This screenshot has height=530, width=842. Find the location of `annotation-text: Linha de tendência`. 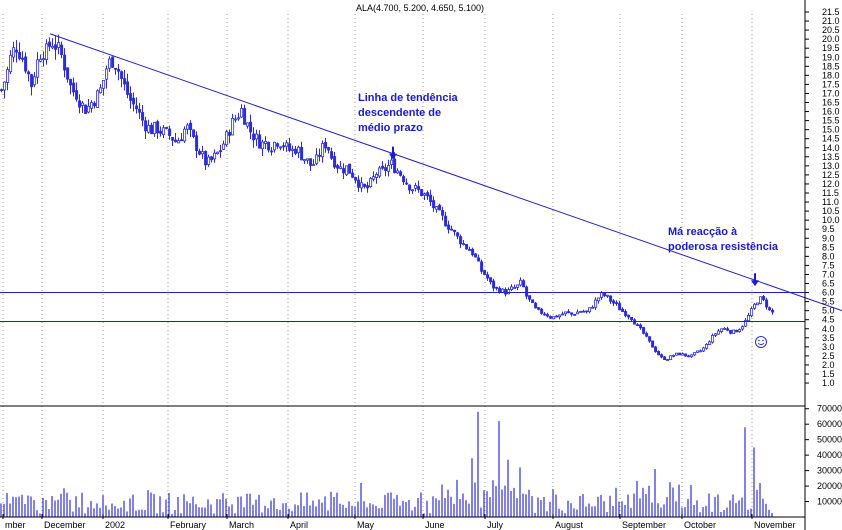

annotation-text: Linha de tendência is located at coordinates (408, 98).